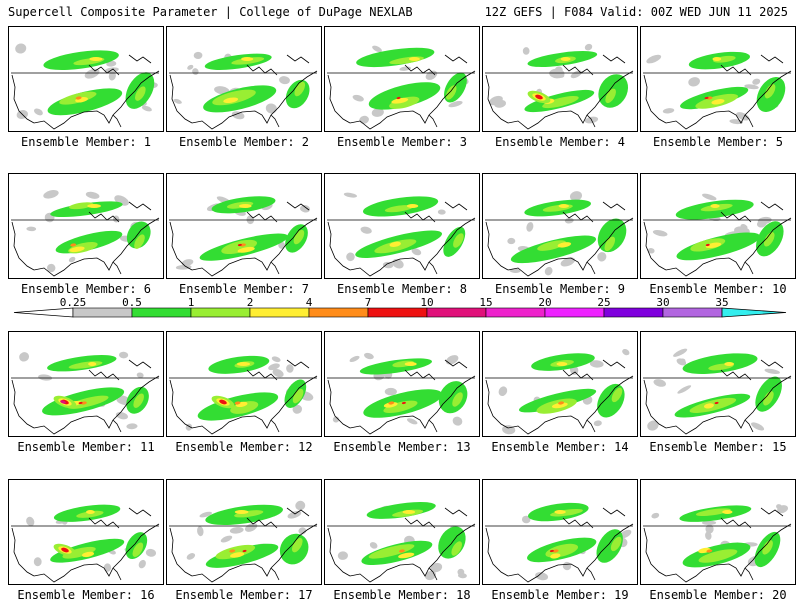 Image resolution: width=800 pixels, height=602 pixels. What do you see at coordinates (426, 302) in the screenshot?
I see `colorbar-tick-label: 10` at bounding box center [426, 302].